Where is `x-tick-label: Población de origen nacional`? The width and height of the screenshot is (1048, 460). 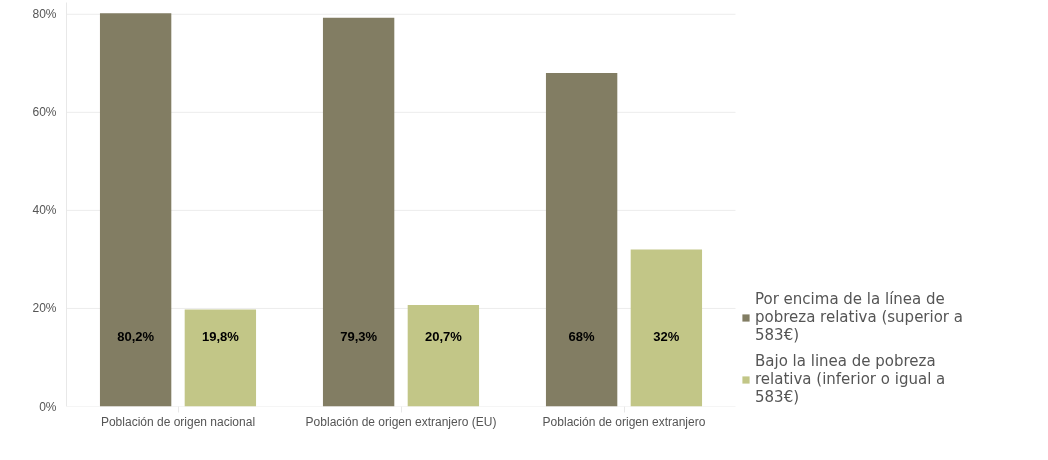 x-tick-label: Población de origen nacional is located at coordinates (178, 421).